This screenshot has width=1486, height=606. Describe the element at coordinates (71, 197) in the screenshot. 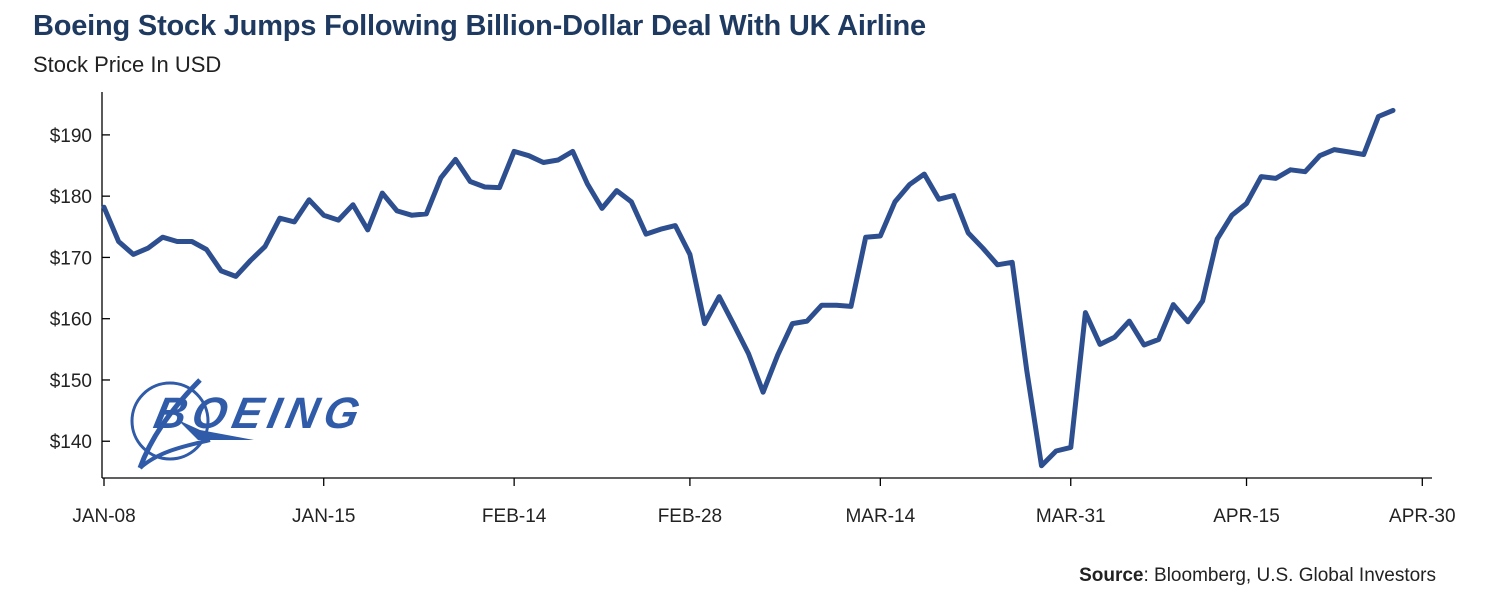

I see `y-tick-label: $180` at that location.